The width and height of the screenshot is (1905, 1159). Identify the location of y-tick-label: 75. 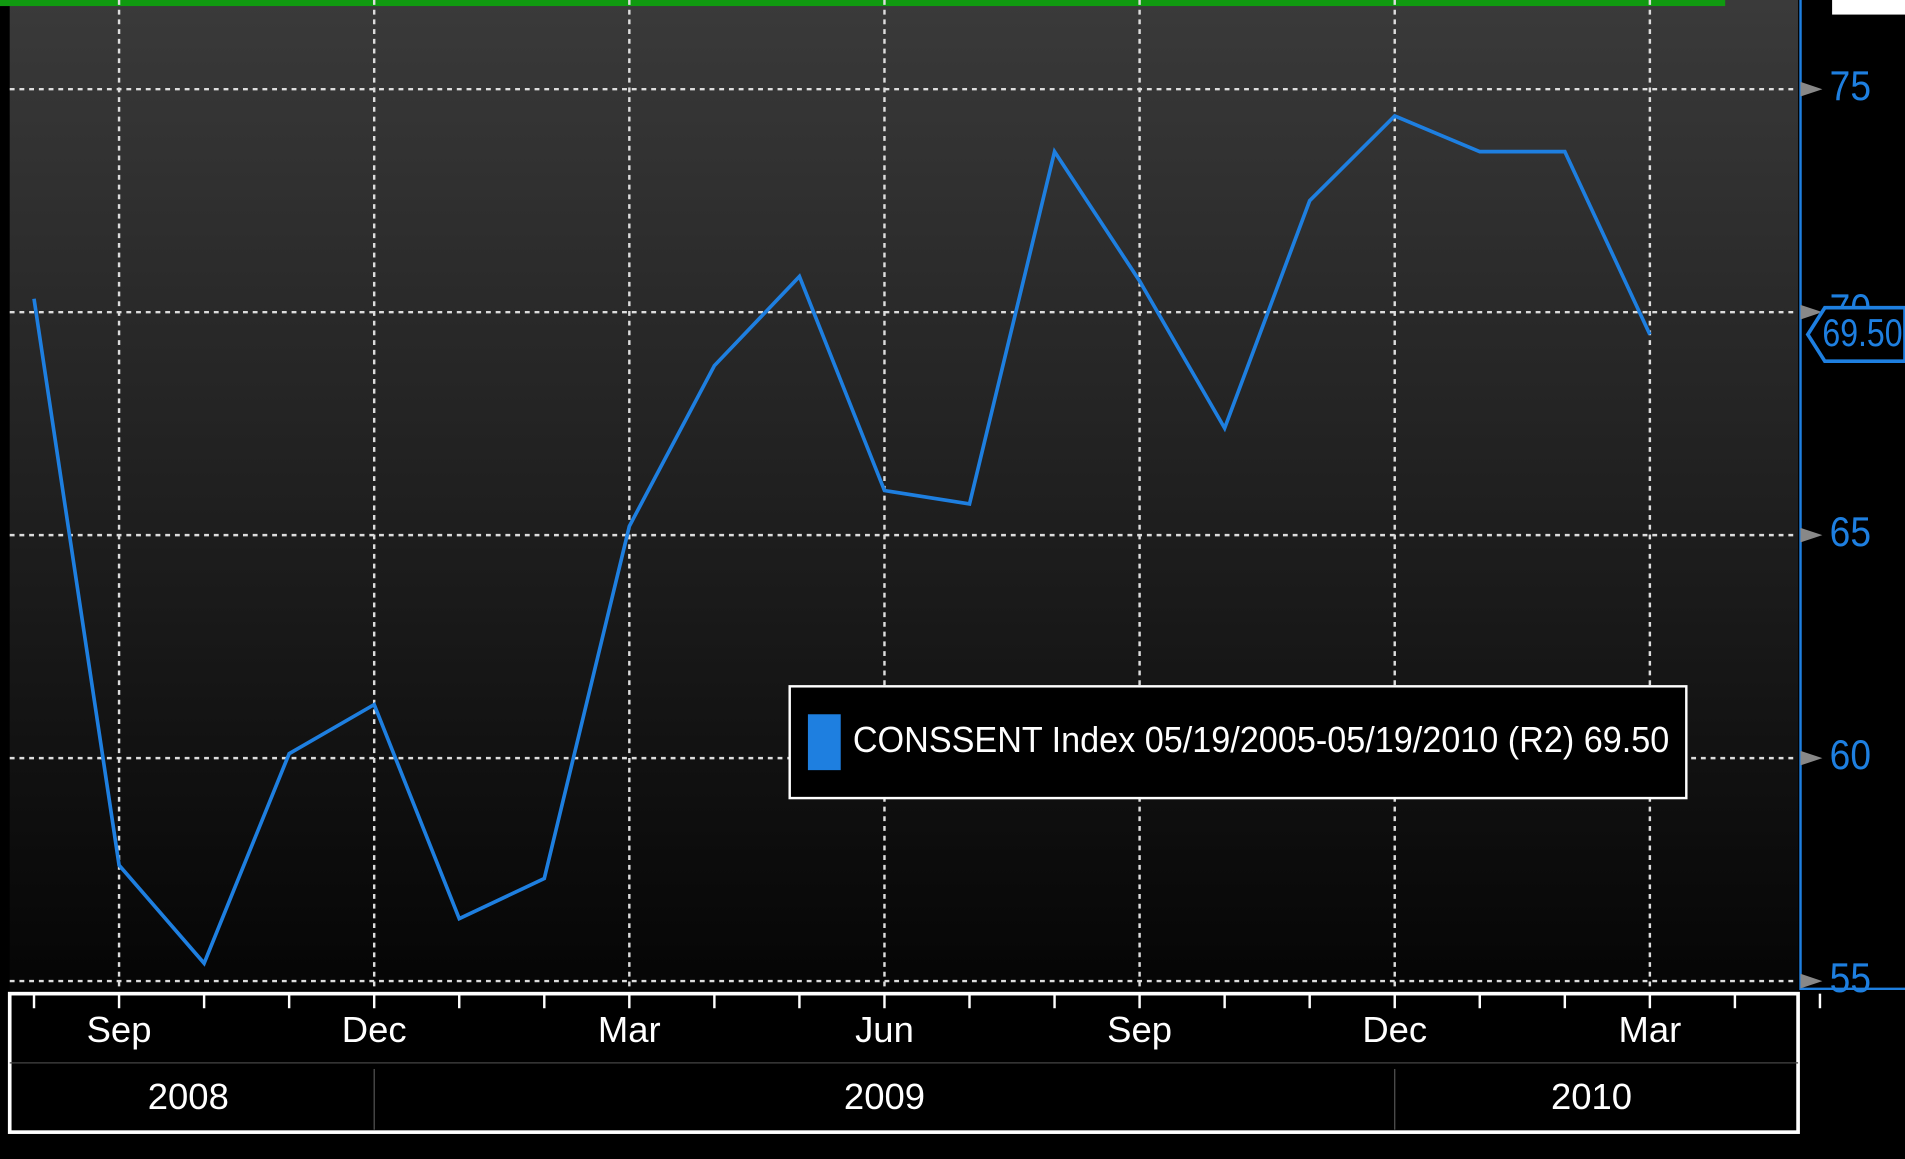
(1850, 86).